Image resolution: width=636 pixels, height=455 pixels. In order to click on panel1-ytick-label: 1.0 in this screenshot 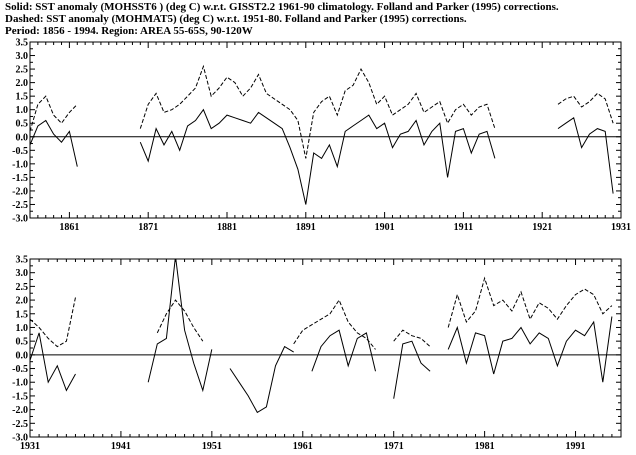, I will do `click(22, 110)`.